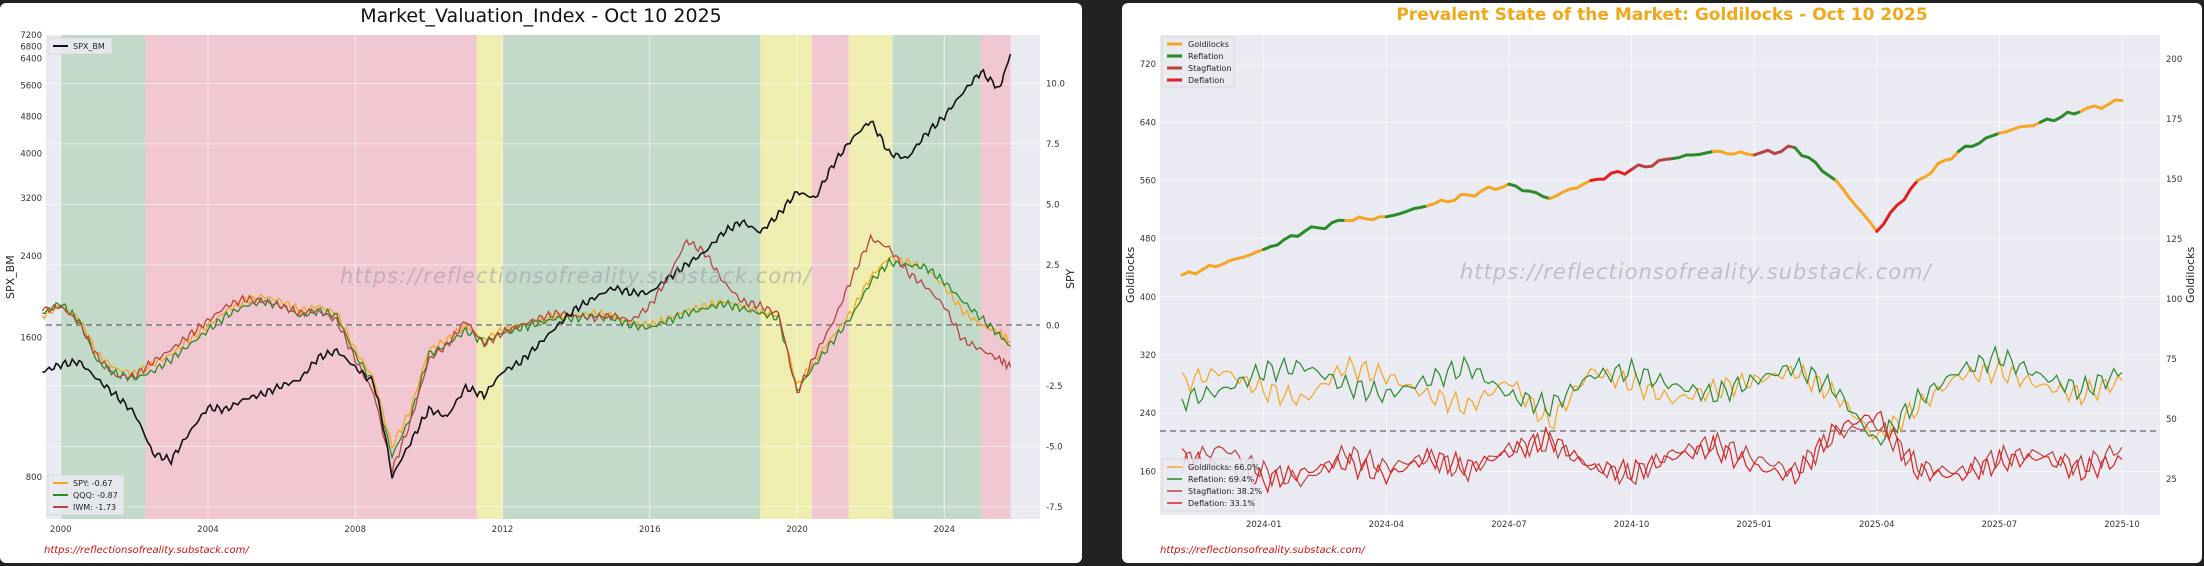  What do you see at coordinates (89, 46) in the screenshot?
I see `legend-spx-bm: SPX_BM` at bounding box center [89, 46].